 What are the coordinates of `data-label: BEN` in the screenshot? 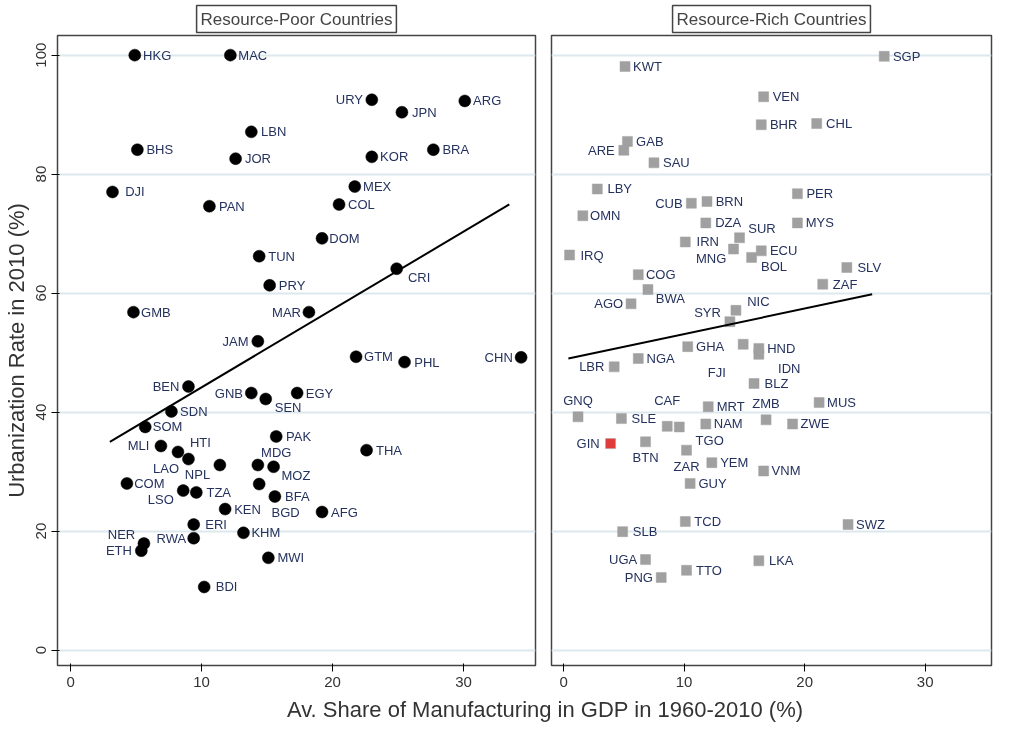 It's located at (166, 386).